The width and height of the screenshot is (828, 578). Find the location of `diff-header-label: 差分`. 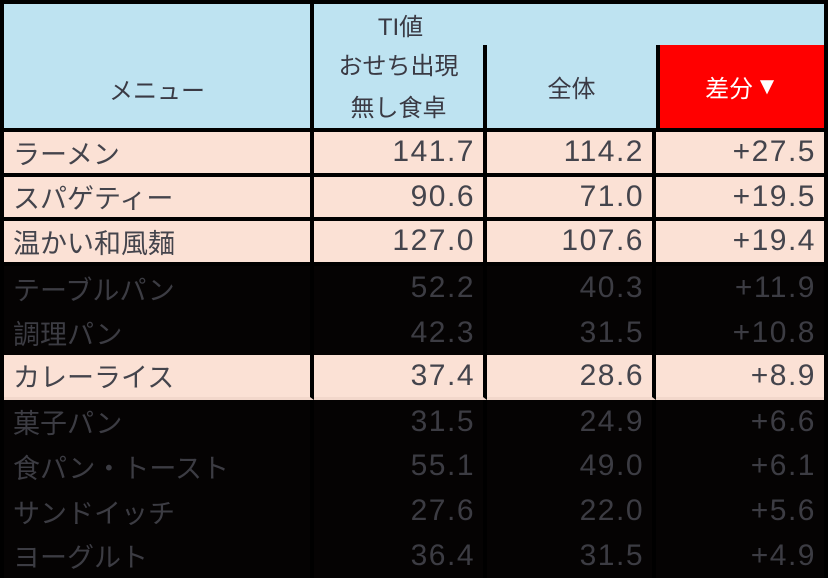

diff-header-label: 差分 is located at coordinates (729, 89).